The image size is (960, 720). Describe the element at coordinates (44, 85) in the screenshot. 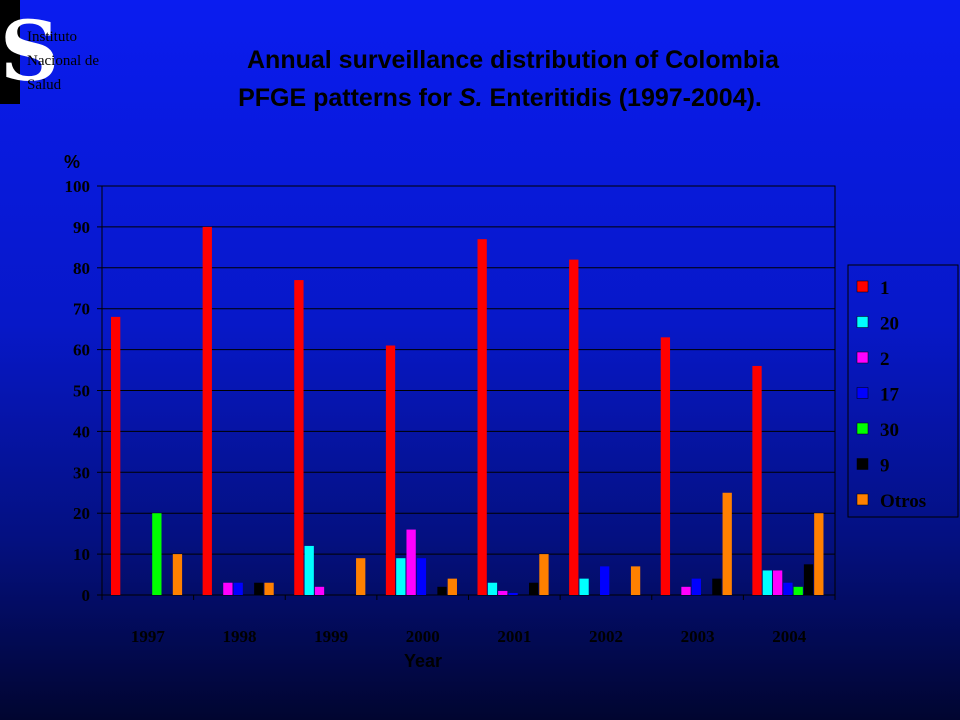

I see `logo-text-line-3: Salud` at that location.